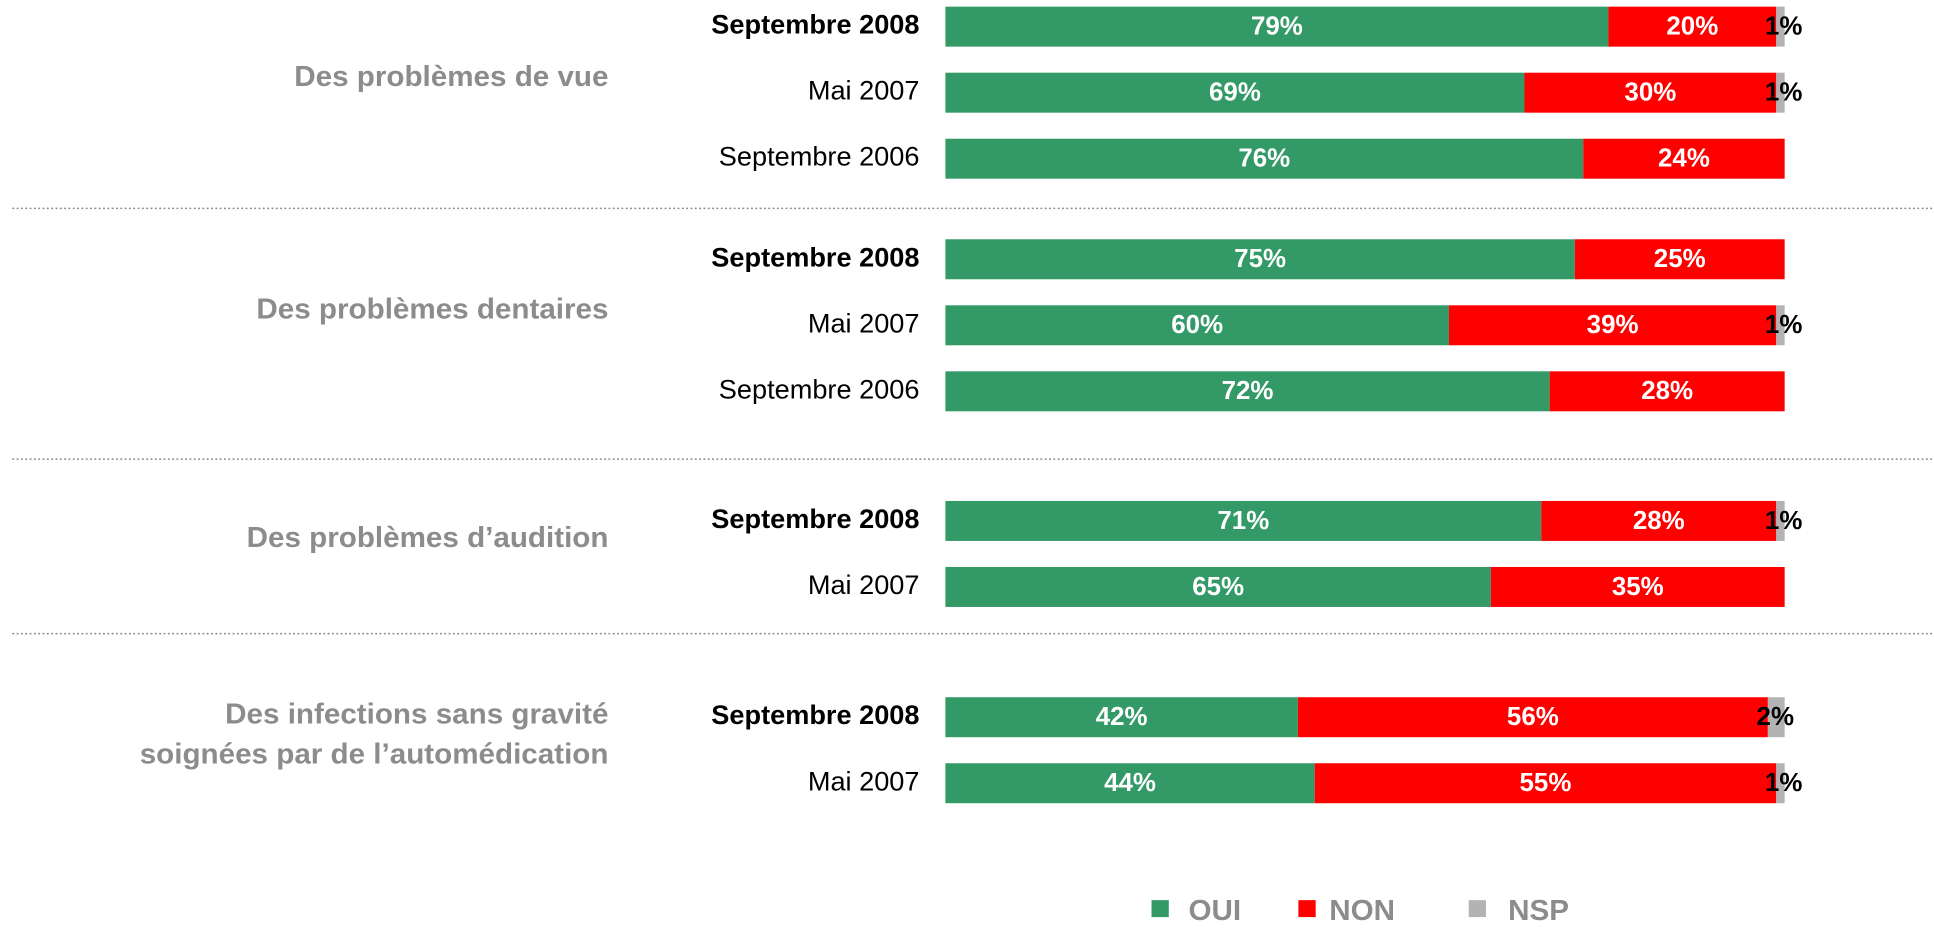 This screenshot has width=1934, height=945. What do you see at coordinates (1362, 910) in the screenshot?
I see `legend-label: NON` at bounding box center [1362, 910].